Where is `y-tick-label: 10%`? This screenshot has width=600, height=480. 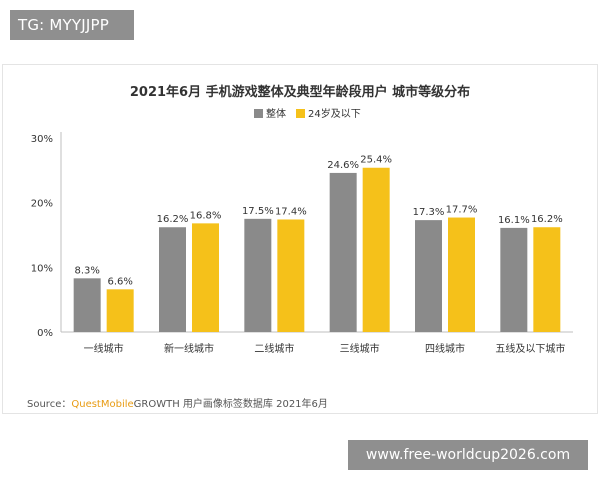
y-tick-label: 10% is located at coordinates (42, 268).